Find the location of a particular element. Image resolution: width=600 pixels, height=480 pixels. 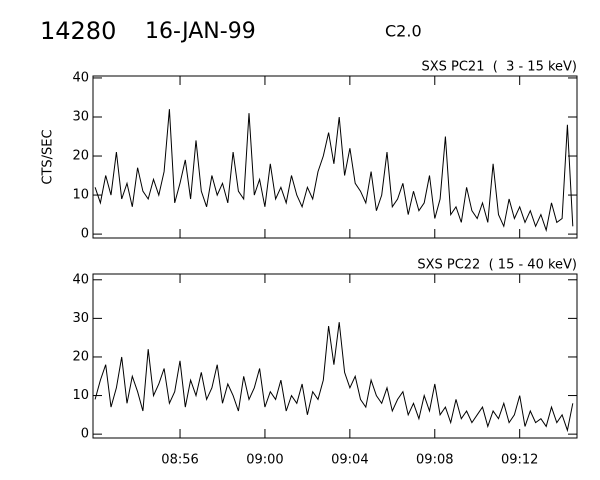

x-tick-label: 09:00 is located at coordinates (264, 460).